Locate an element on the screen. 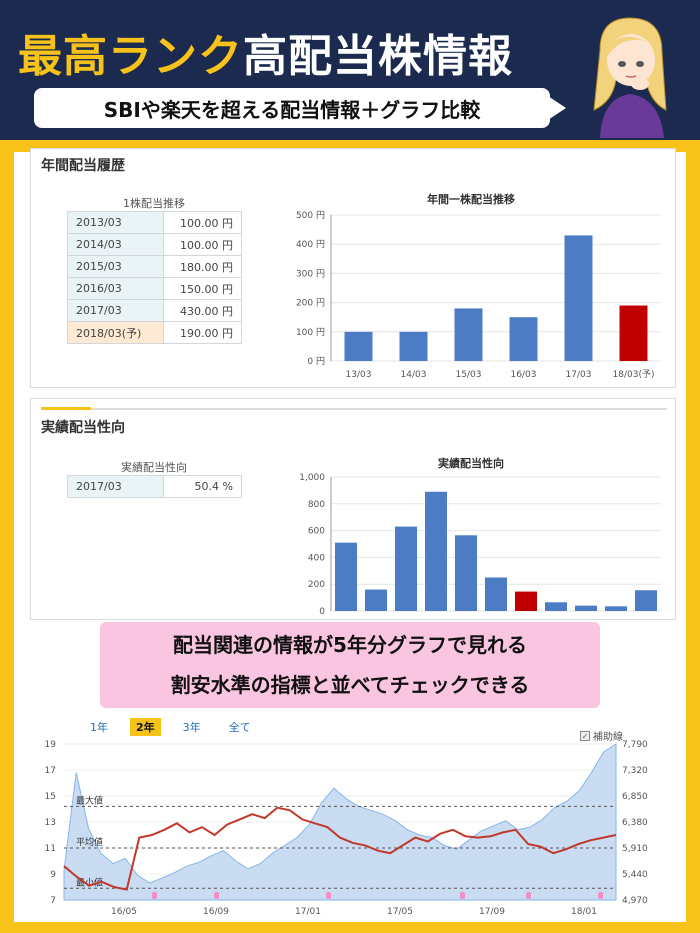 The width and height of the screenshot is (700, 933). row-value: 180.00 円 is located at coordinates (202, 266).